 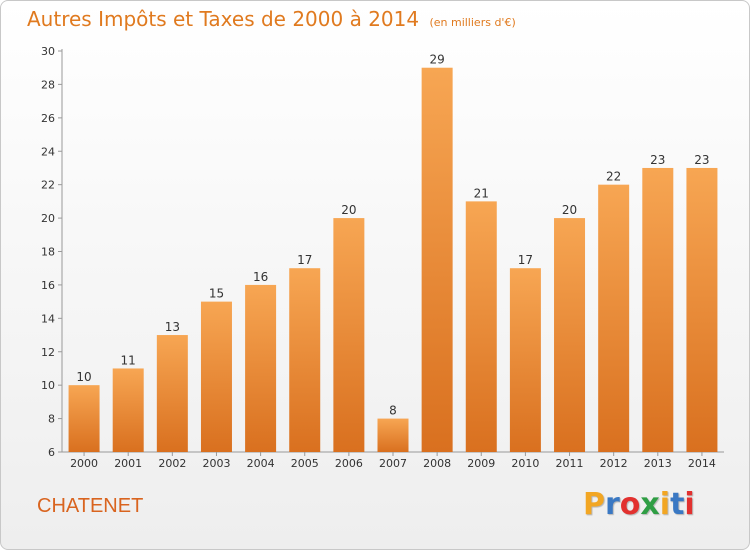 I want to click on x-tick-label: 2001, so click(x=128, y=463).